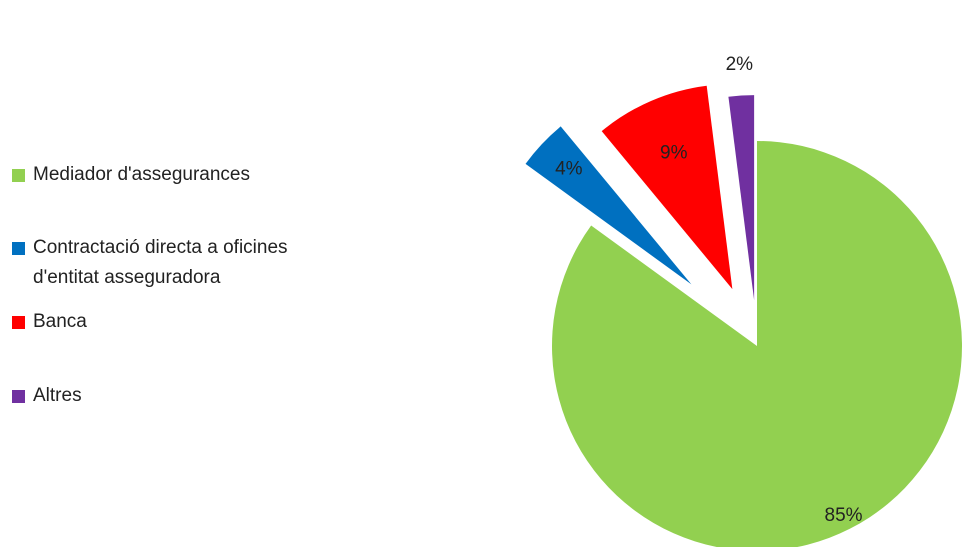 Image resolution: width=965 pixels, height=547 pixels. What do you see at coordinates (844, 515) in the screenshot?
I see `data-label: 85%` at bounding box center [844, 515].